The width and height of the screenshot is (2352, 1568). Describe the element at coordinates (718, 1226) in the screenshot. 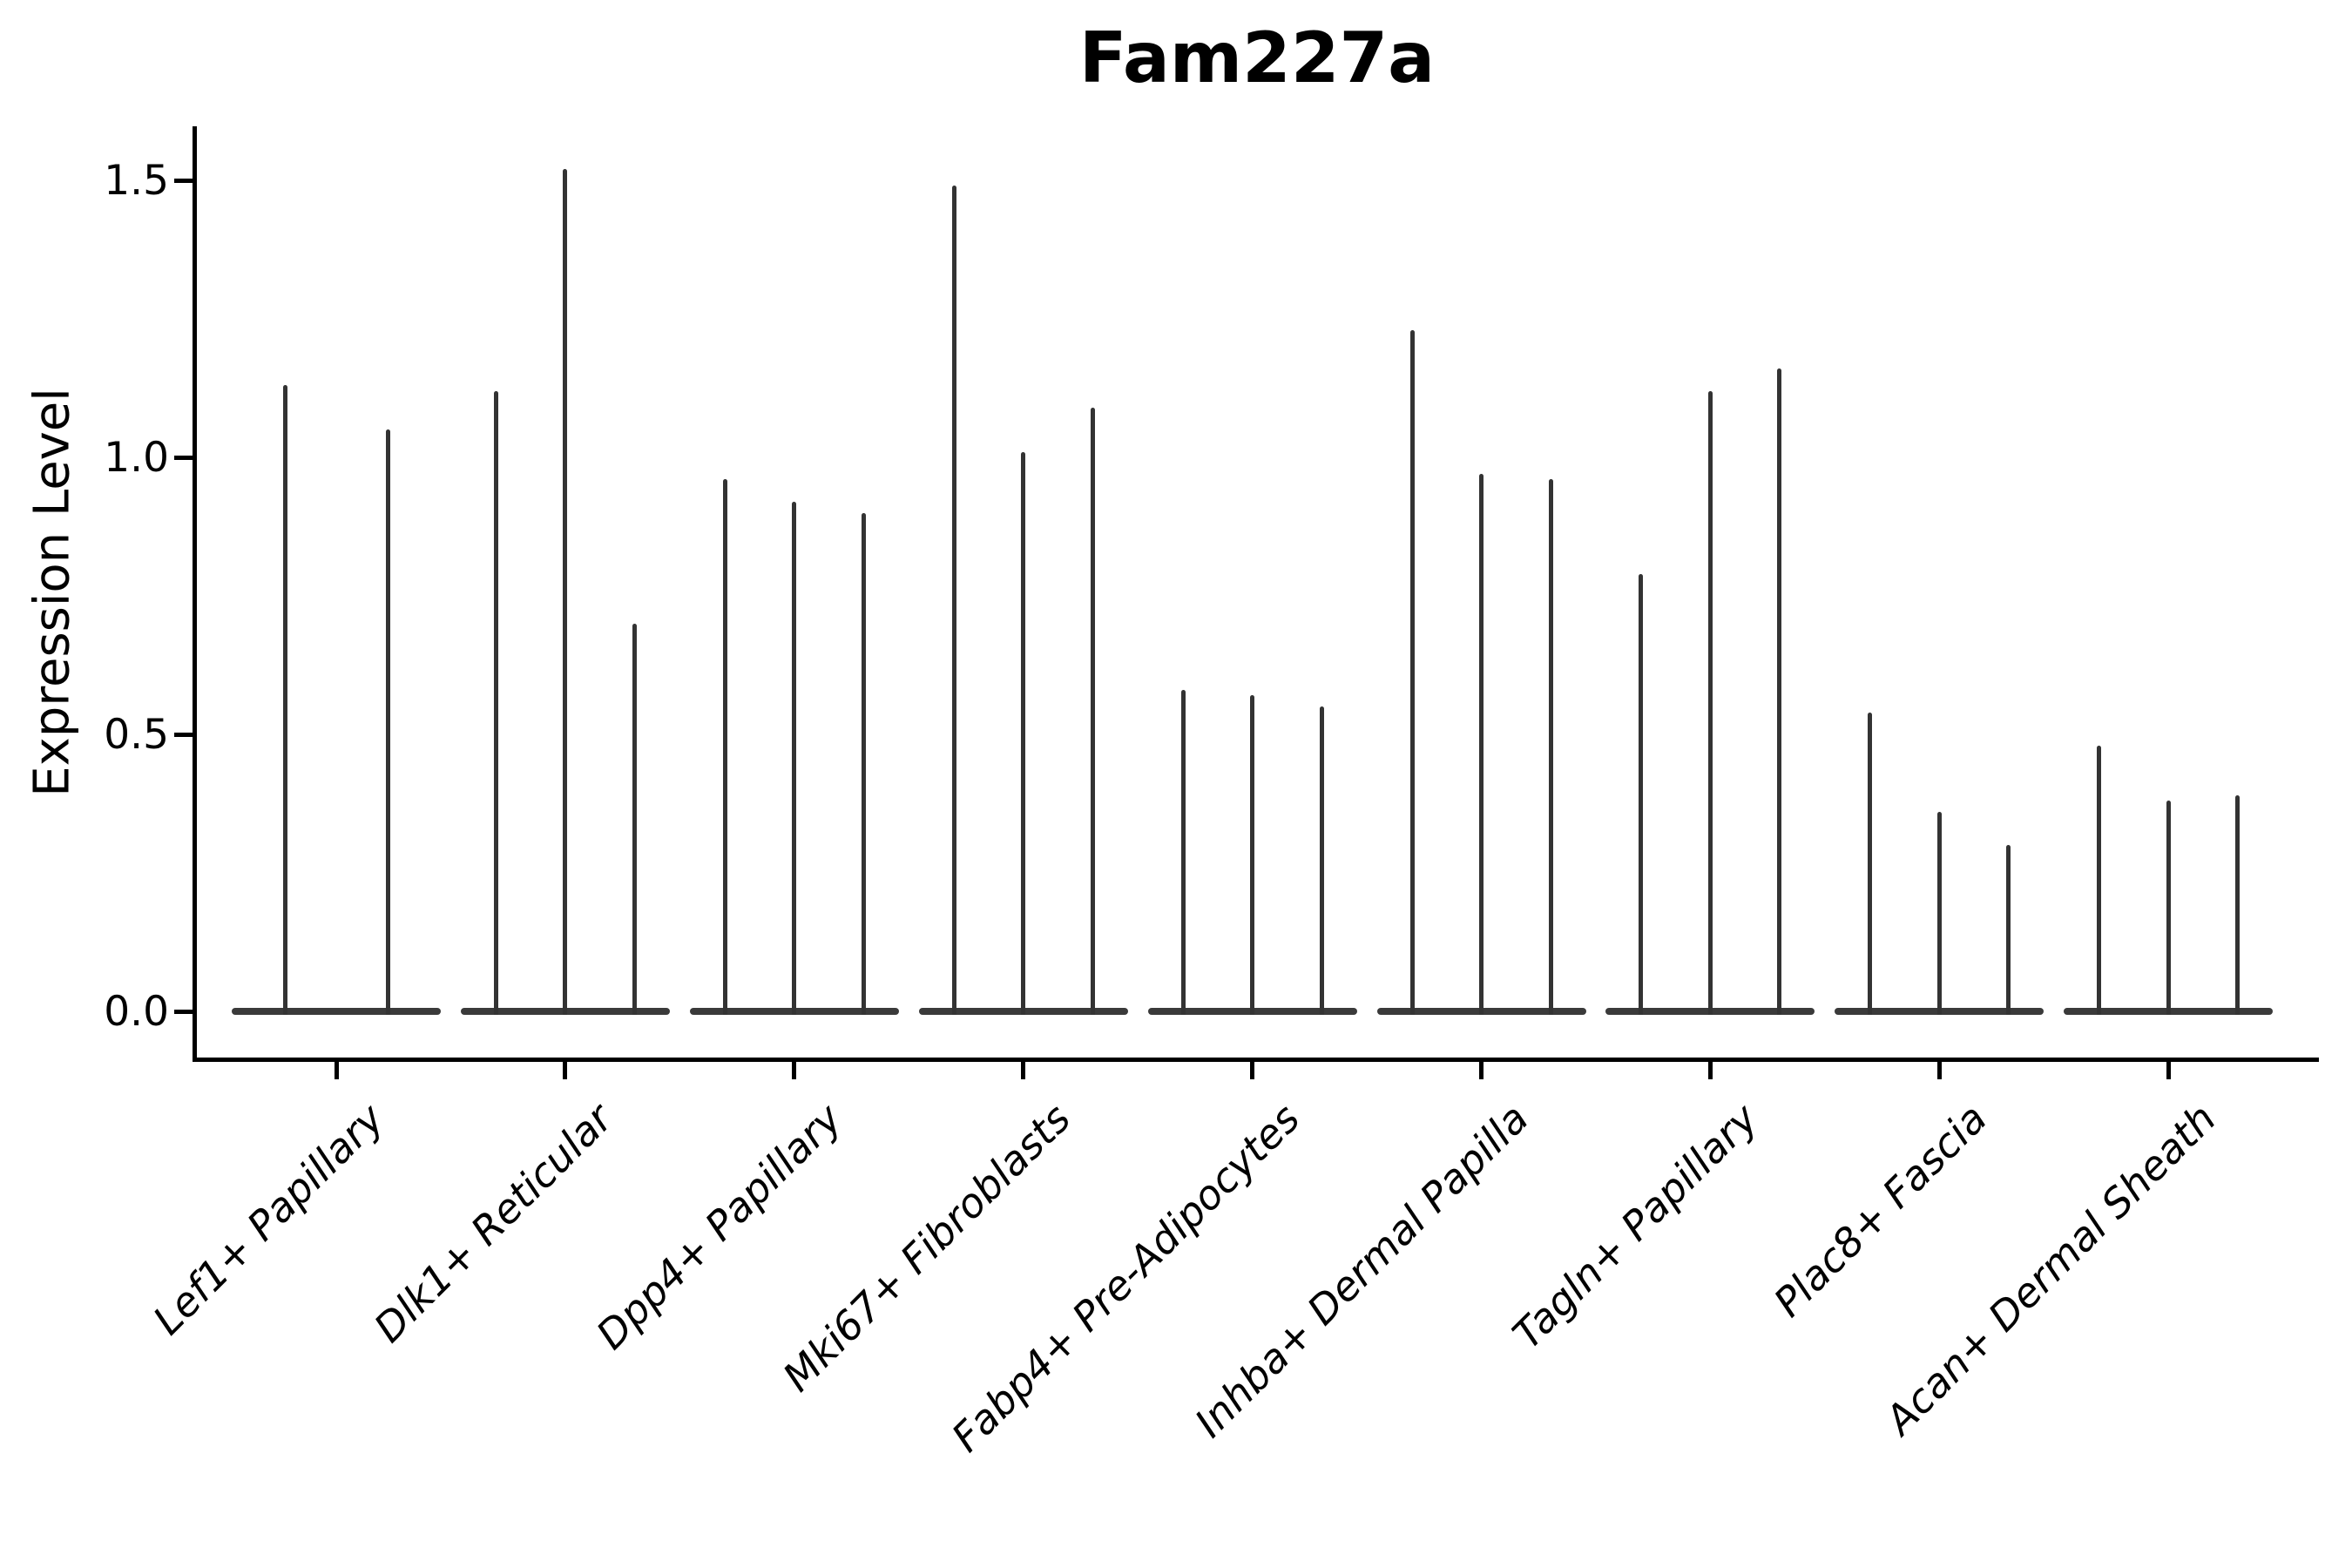

I see `x-tick-label: Dpp4+ Papillary` at that location.